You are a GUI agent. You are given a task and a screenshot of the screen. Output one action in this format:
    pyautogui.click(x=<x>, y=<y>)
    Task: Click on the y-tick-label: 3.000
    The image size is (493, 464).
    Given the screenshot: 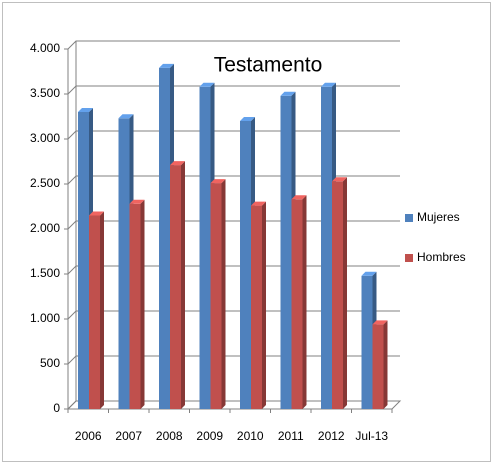 What is the action you would take?
    pyautogui.click(x=45, y=138)
    